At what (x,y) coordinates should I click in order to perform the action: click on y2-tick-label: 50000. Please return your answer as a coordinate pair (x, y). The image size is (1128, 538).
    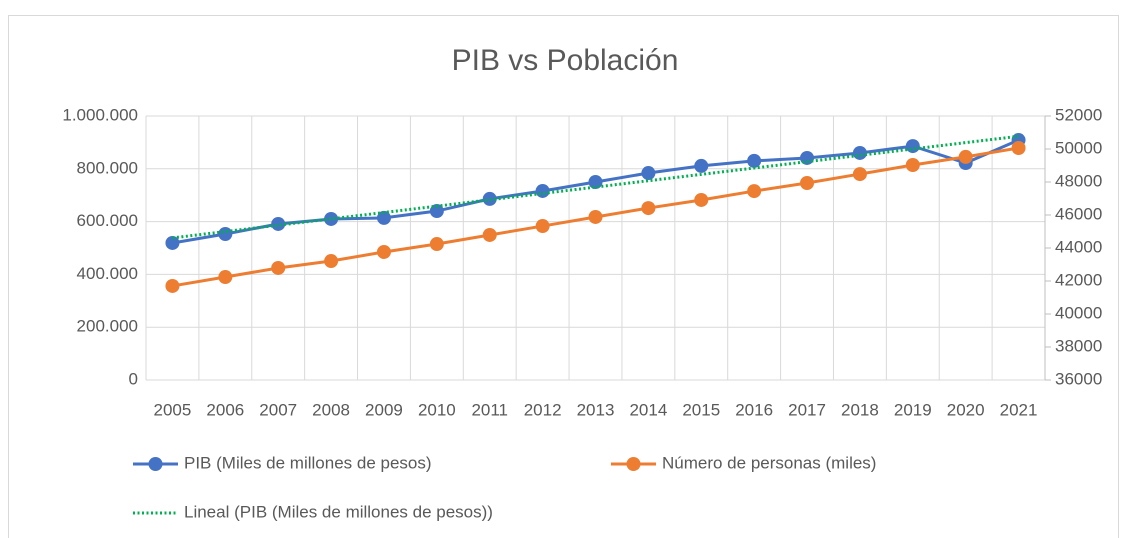
    Looking at the image, I should click on (1078, 147).